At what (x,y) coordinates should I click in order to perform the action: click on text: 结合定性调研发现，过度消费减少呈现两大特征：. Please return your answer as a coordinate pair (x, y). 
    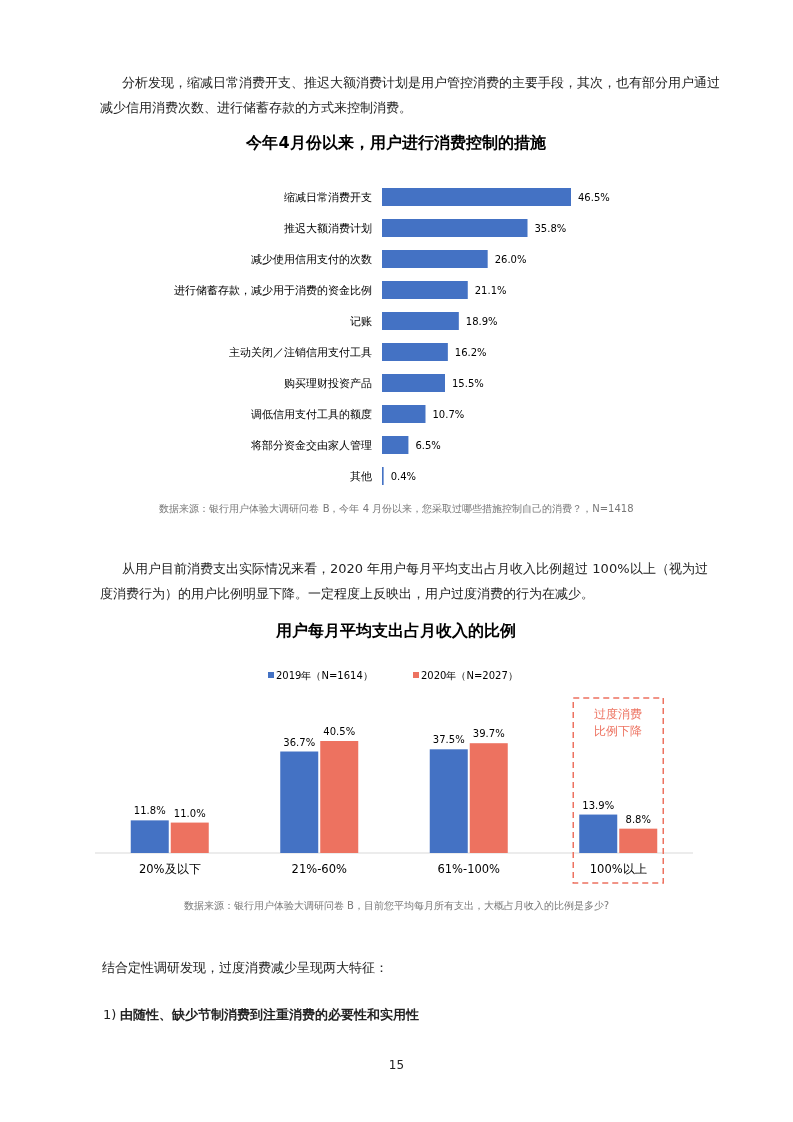
    Looking at the image, I should click on (245, 968).